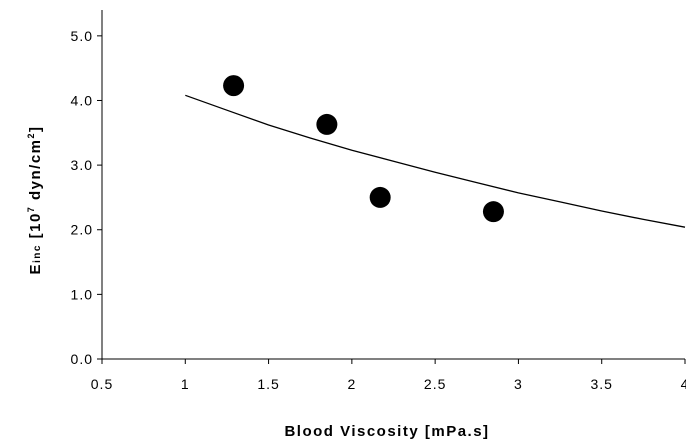 The width and height of the screenshot is (686, 441). What do you see at coordinates (35, 228) in the screenshot?
I see `y-axis-title-bracket-open: [10` at bounding box center [35, 228].